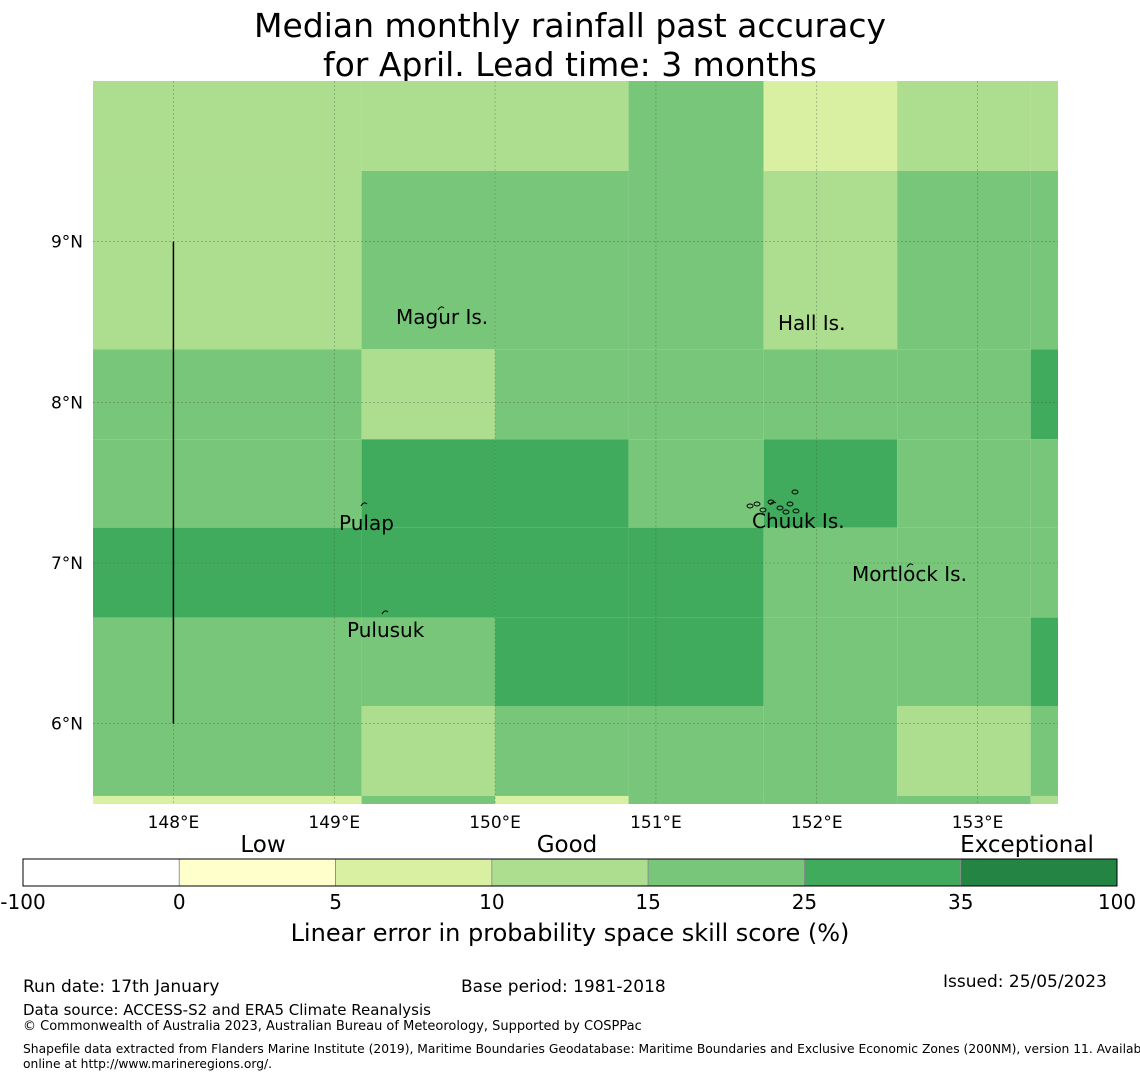 The width and height of the screenshot is (1140, 1080). I want to click on colorbar-category-label: Good, so click(567, 845).